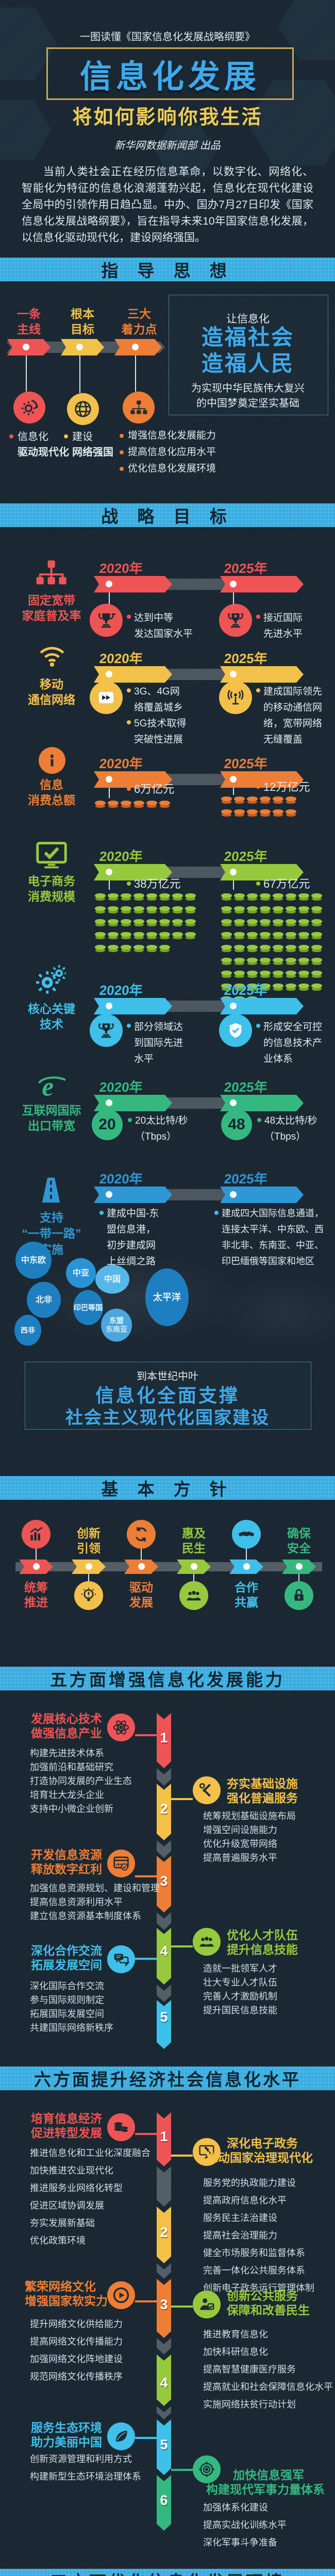 This screenshot has height=2576, width=335. What do you see at coordinates (167, 37) in the screenshot?
I see `kicker-title: 一图读懂《国家信息化发展战略纲要》` at bounding box center [167, 37].